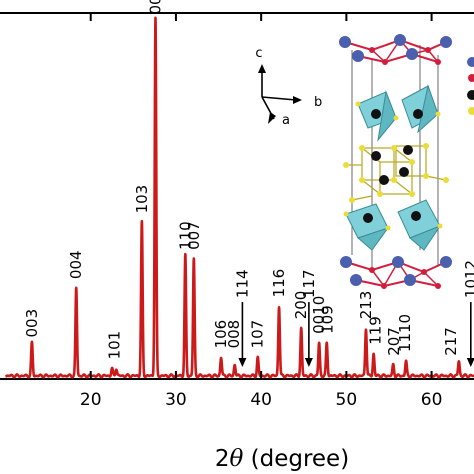  Describe the element at coordinates (176, 400) in the screenshot. I see `x-tick-label: 30` at that location.